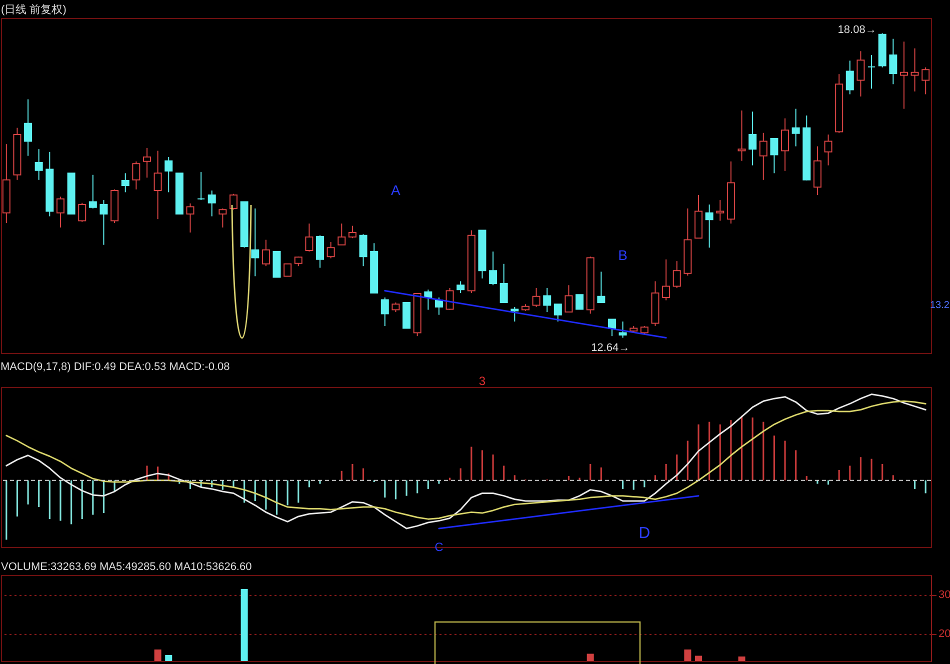 The image size is (950, 664). What do you see at coordinates (623, 255) in the screenshot?
I see `annotation: B` at bounding box center [623, 255].